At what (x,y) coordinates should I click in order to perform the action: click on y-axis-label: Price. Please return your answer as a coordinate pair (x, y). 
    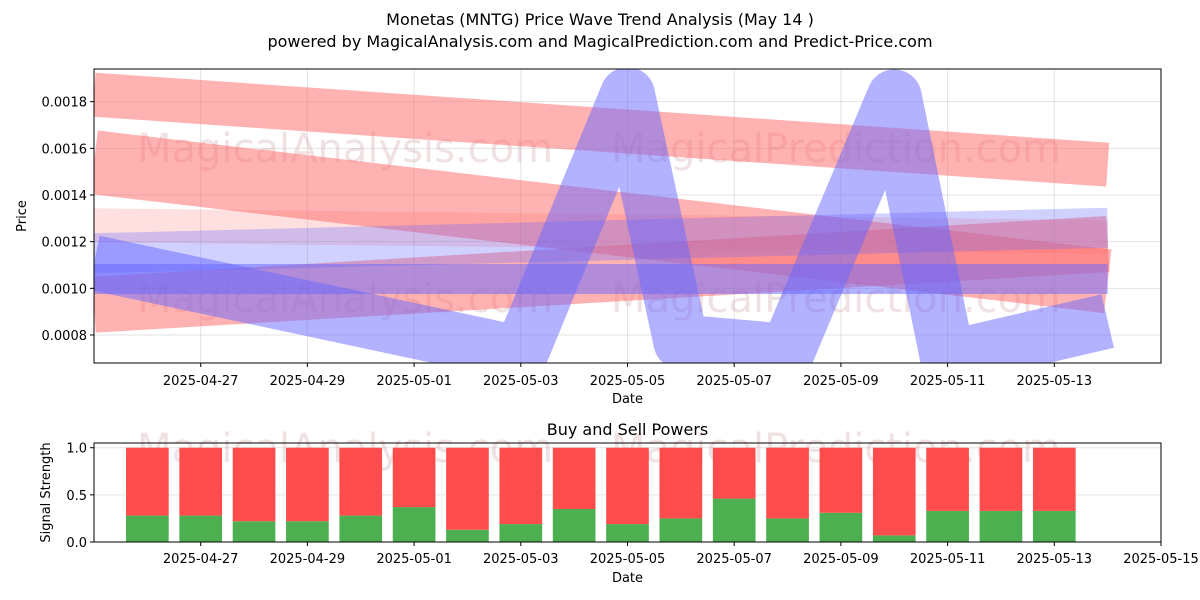
    Looking at the image, I should click on (22, 216).